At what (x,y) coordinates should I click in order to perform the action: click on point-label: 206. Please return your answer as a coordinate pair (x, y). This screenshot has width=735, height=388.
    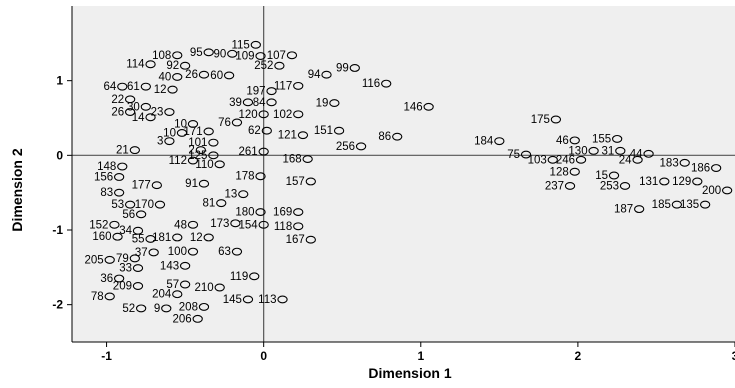
    Looking at the image, I should click on (181, 319).